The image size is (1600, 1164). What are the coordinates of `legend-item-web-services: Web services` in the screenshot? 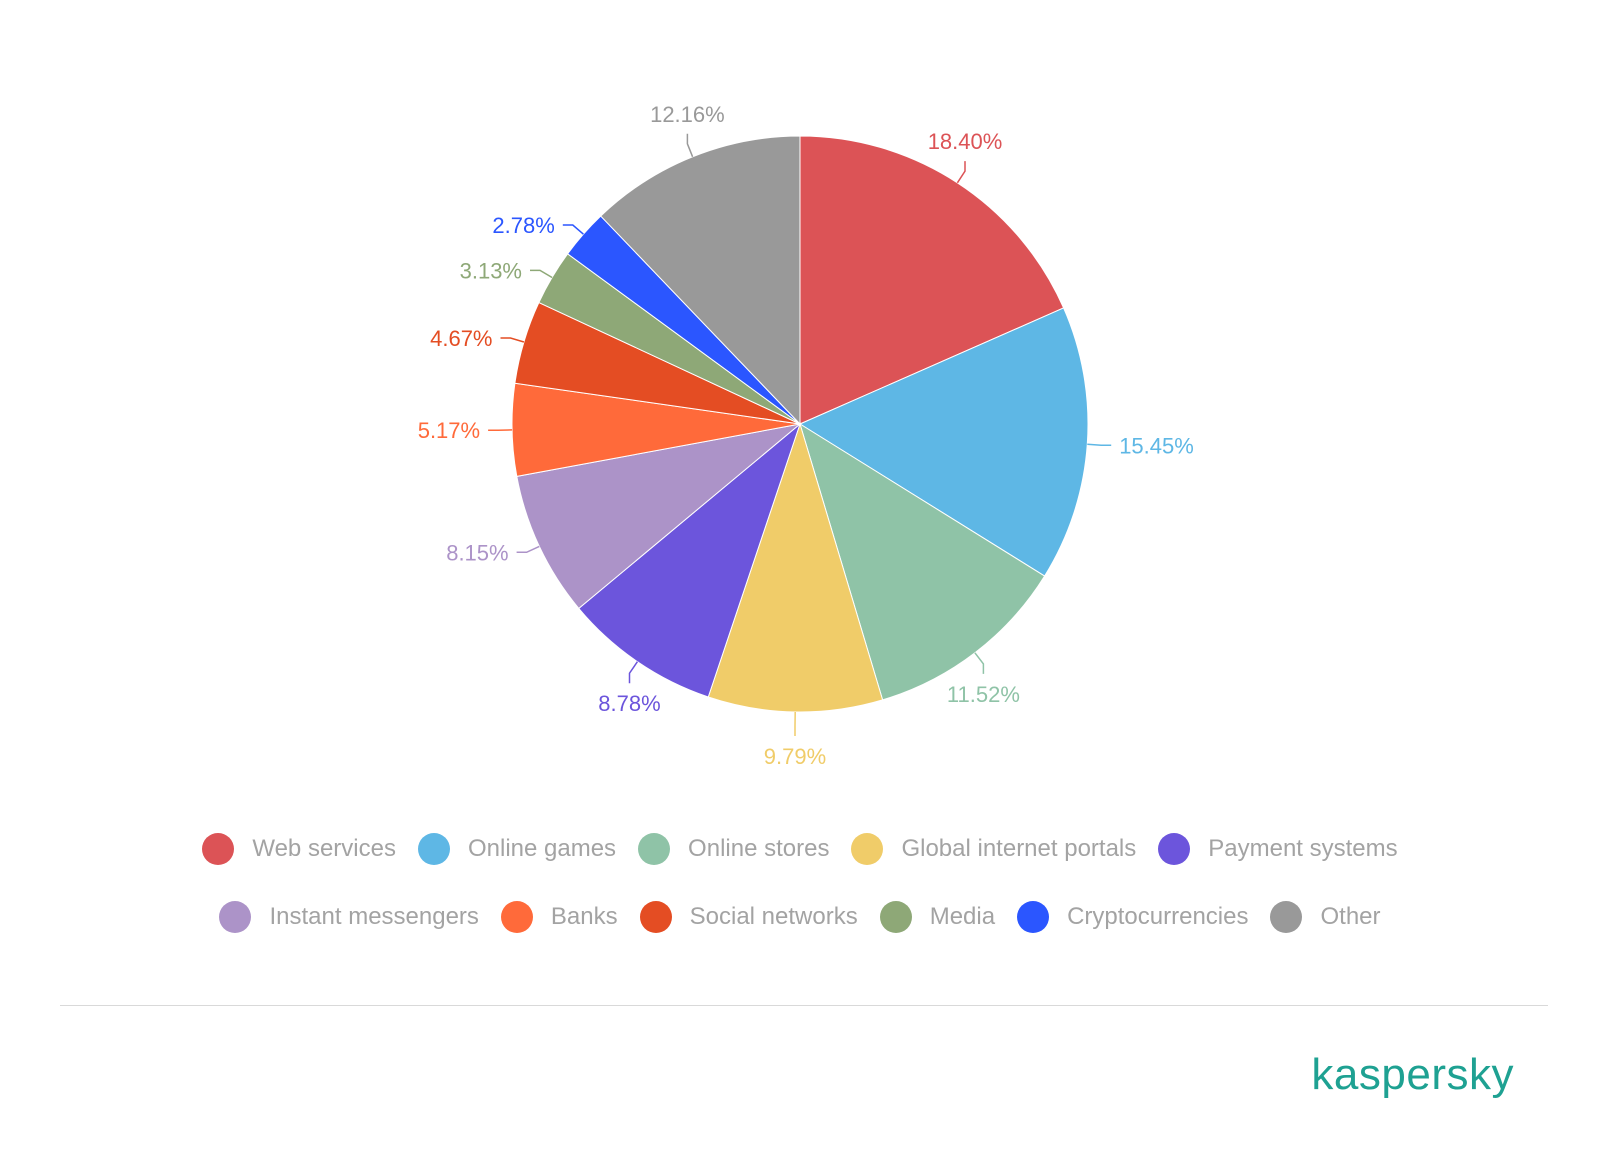 It's located at (299, 849).